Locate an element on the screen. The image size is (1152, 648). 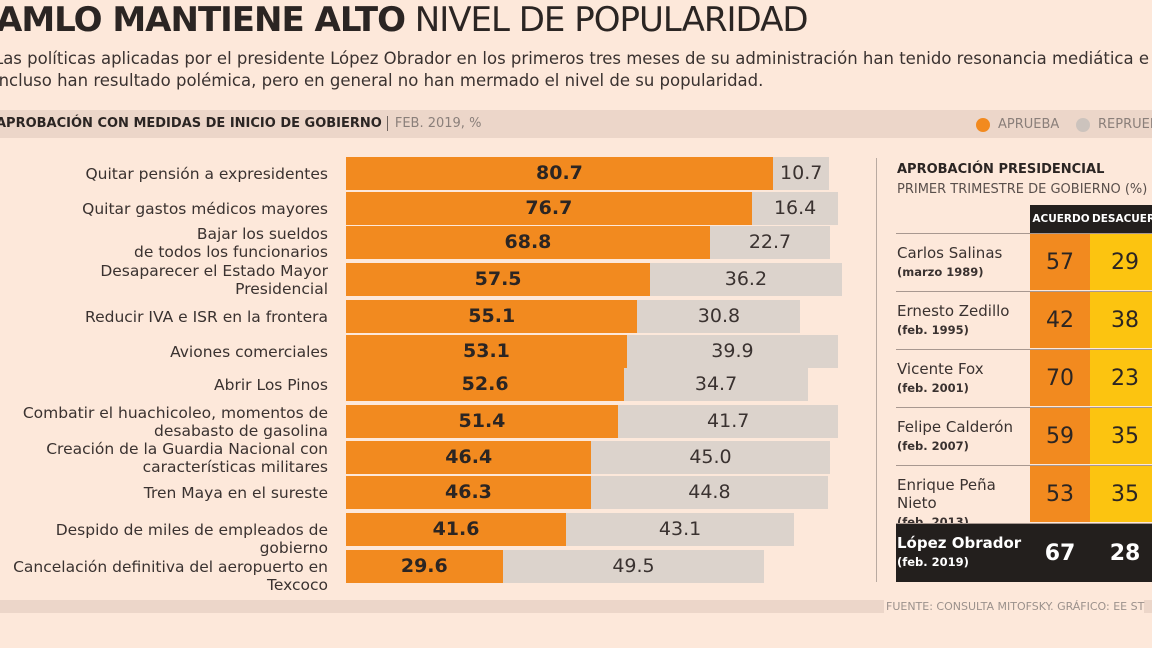
bar-reprueba: 36.2 is located at coordinates (746, 279).